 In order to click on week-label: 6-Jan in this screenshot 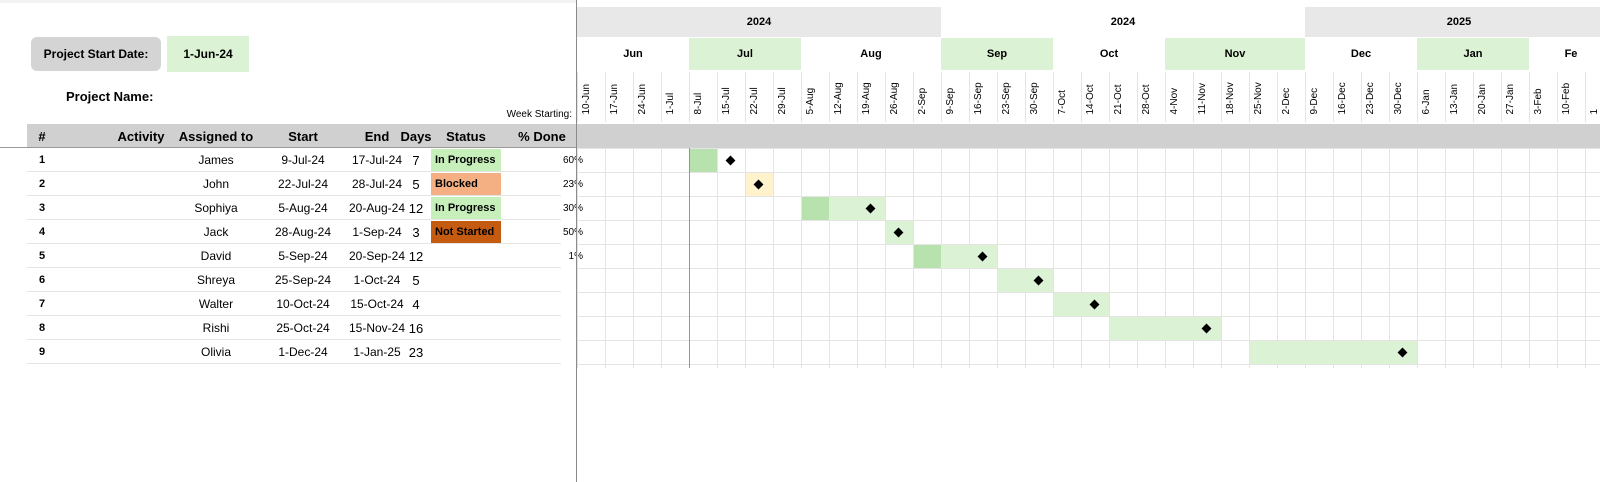, I will do `click(1426, 102)`.